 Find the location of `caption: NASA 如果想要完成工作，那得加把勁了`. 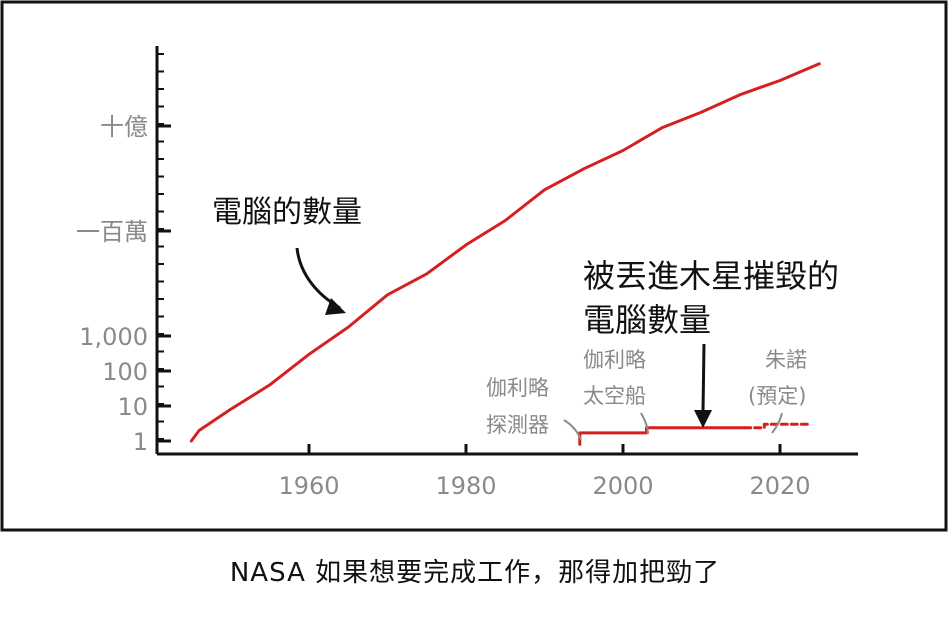

caption: NASA 如果想要完成工作，那得加把勁了 is located at coordinates (475, 573).